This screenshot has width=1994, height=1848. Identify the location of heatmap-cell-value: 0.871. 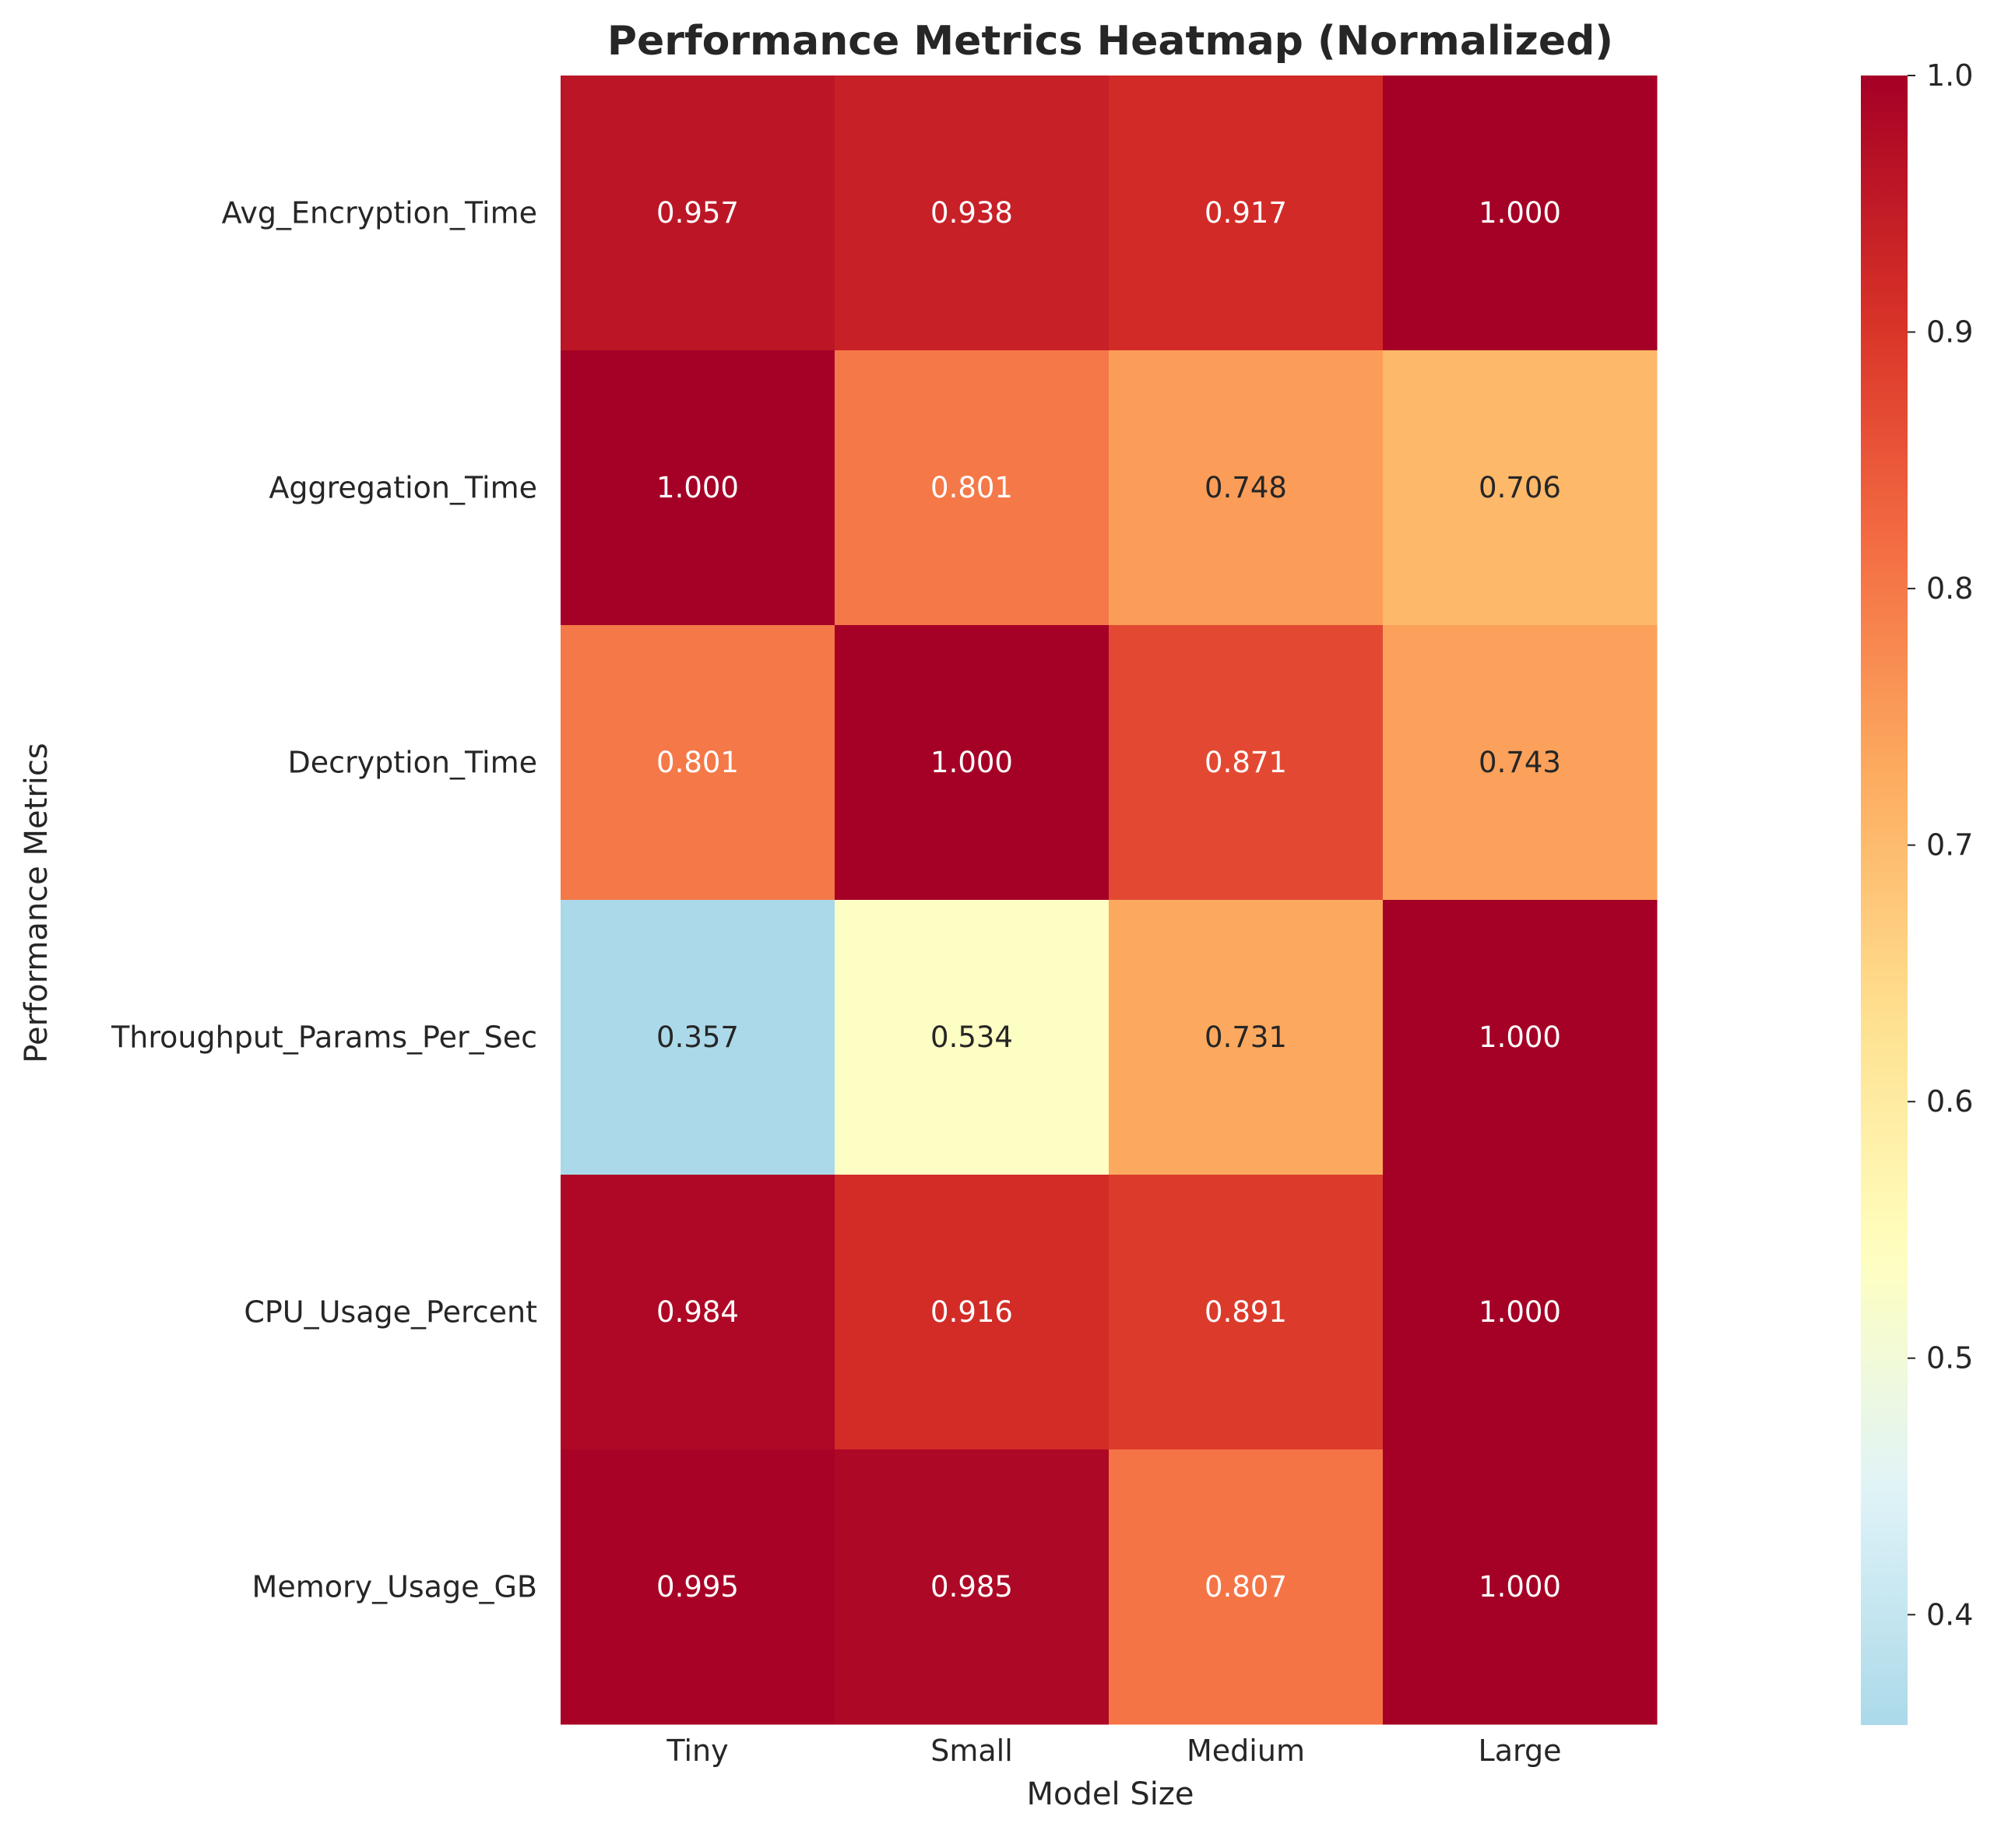
(1245, 762).